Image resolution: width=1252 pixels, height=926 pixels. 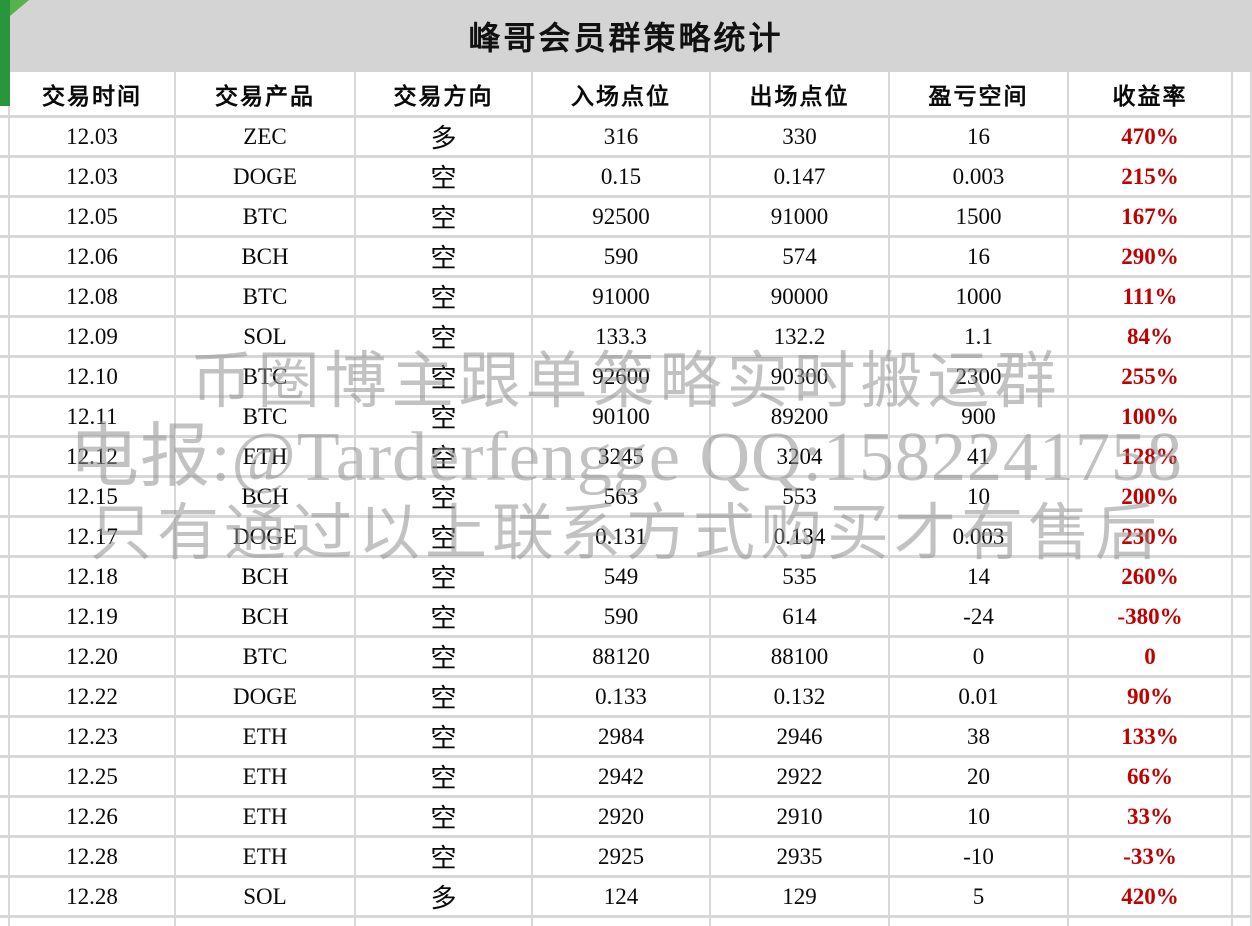 I want to click on header-cell-exit: 出场点位, so click(x=800, y=95).